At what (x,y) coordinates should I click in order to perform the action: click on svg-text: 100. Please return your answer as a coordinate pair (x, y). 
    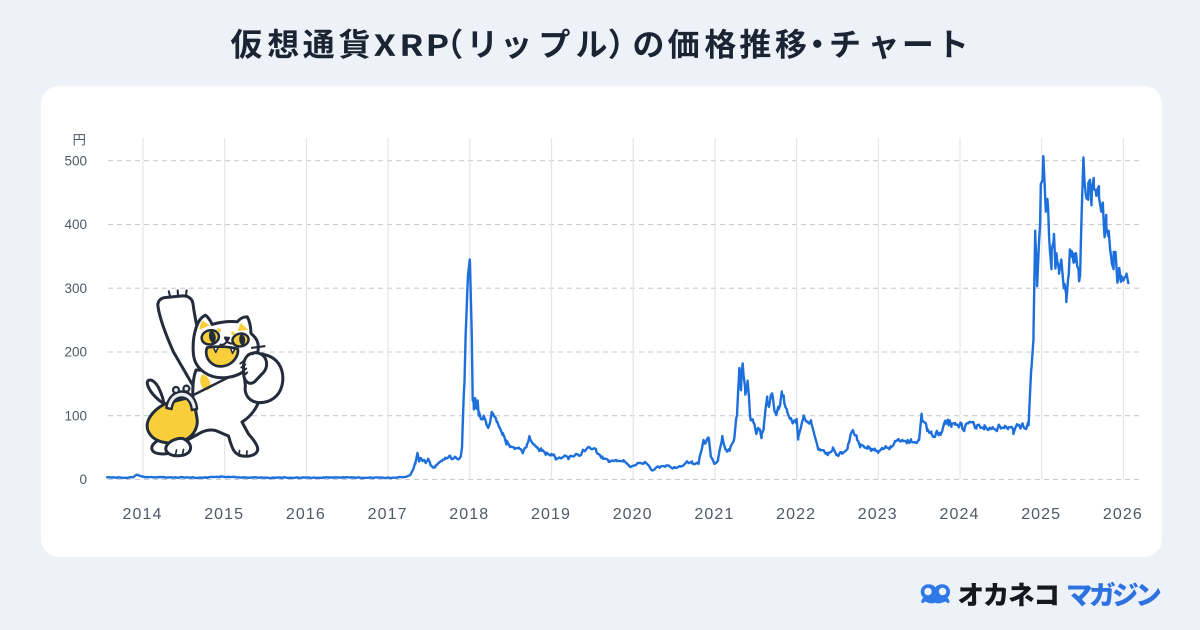
    Looking at the image, I should click on (75, 415).